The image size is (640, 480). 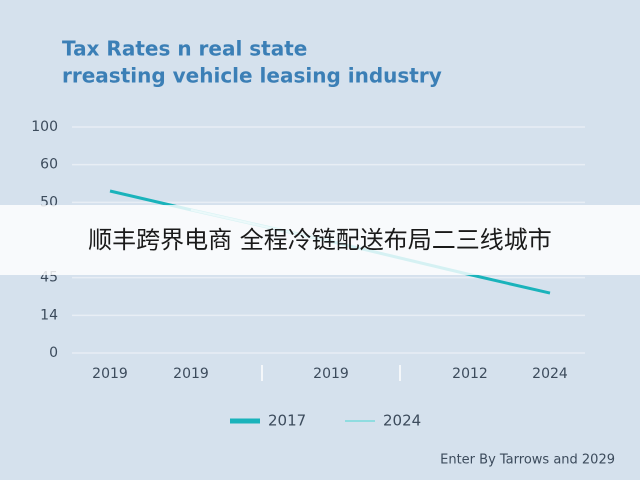 What do you see at coordinates (49, 165) in the screenshot?
I see `y-tick-label: 60` at bounding box center [49, 165].